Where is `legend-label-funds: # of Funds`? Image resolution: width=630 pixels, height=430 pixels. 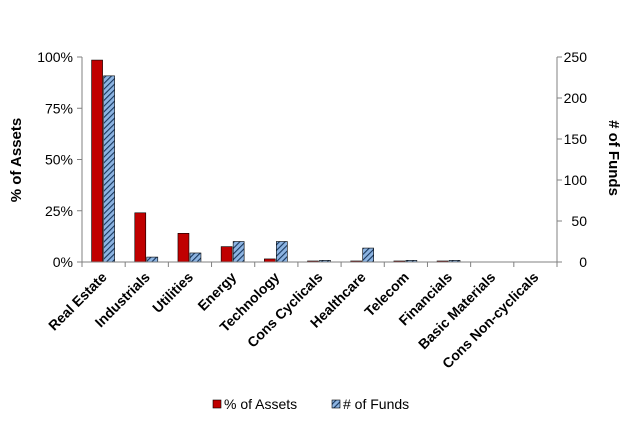
legend-label-funds: # of Funds is located at coordinates (376, 404).